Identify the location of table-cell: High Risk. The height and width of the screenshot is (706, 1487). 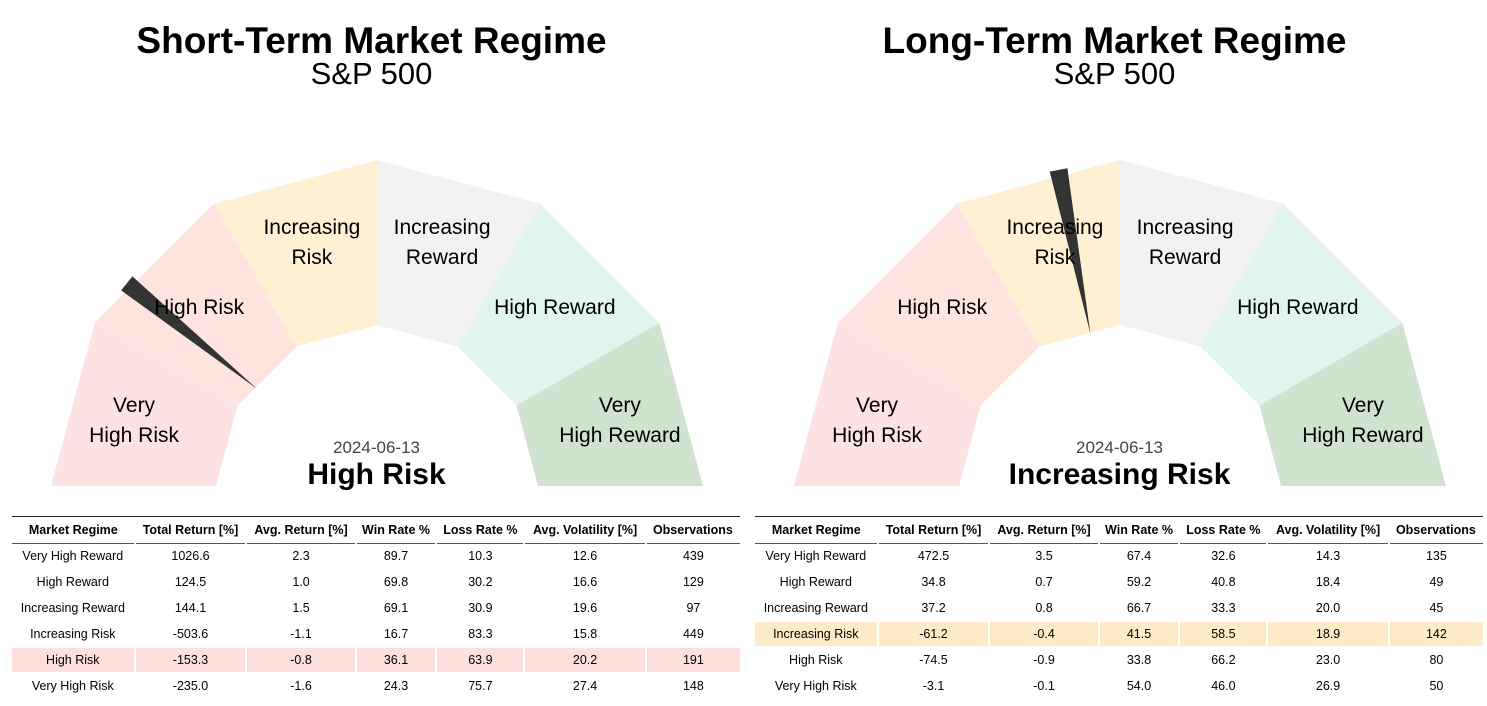
(74, 660).